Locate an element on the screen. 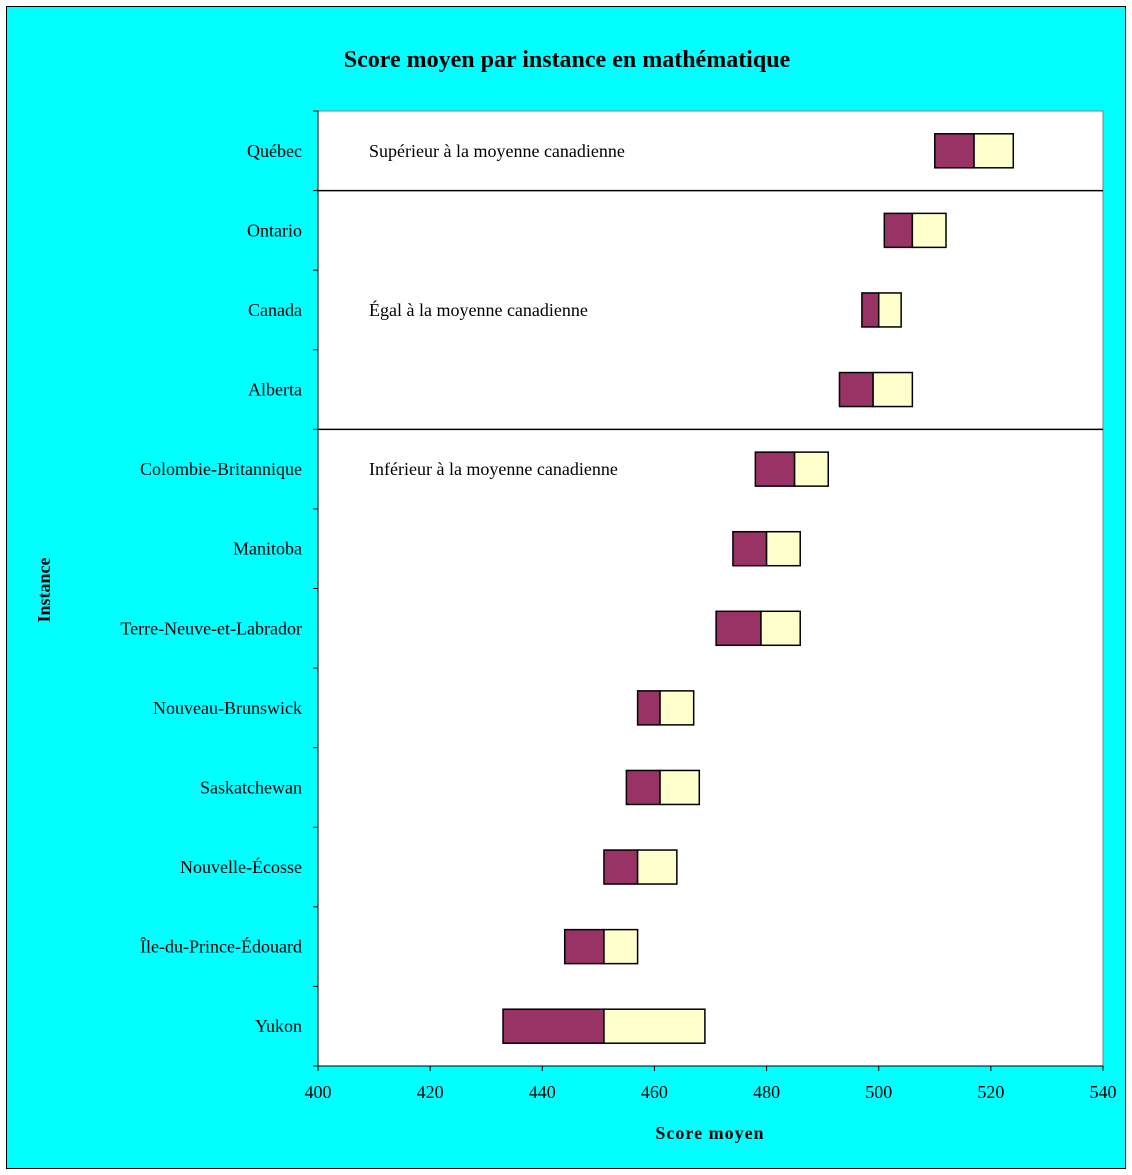  category-label: Saskatchewan is located at coordinates (251, 787).